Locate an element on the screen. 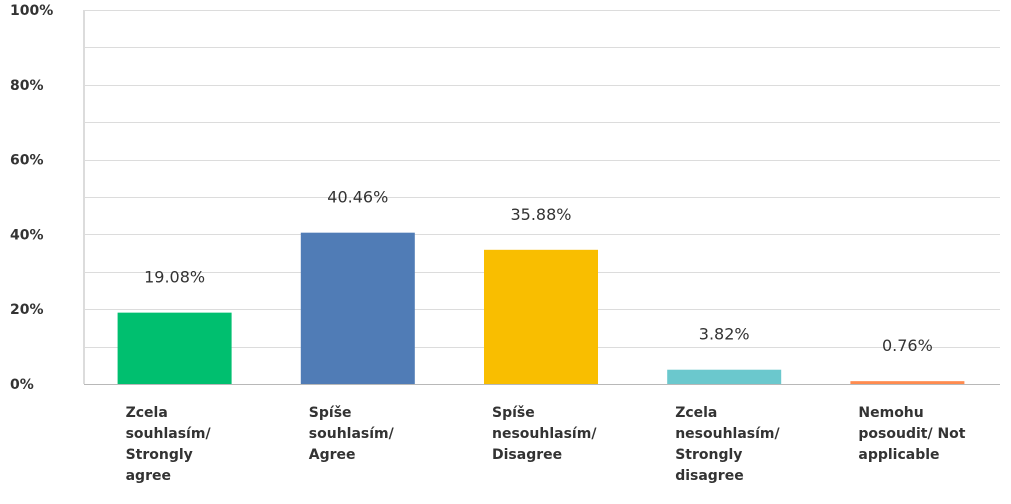  data-label: 19.08% is located at coordinates (174, 277).